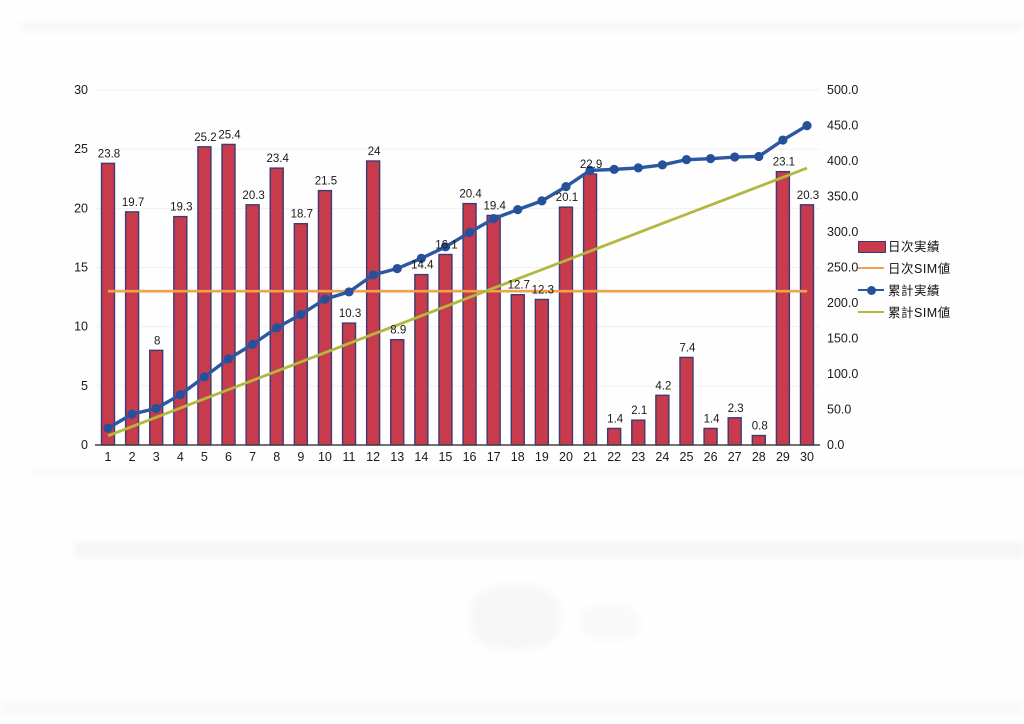  Describe the element at coordinates (205, 138) in the screenshot. I see `bar-value-label: 25.2` at that location.